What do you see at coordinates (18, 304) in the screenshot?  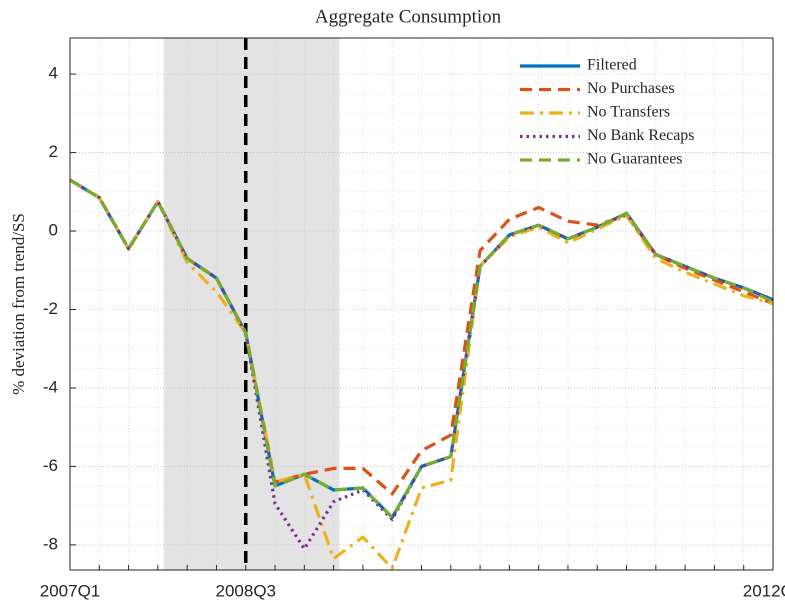 I see `y-axis-label: % deviation from trend/SS` at bounding box center [18, 304].